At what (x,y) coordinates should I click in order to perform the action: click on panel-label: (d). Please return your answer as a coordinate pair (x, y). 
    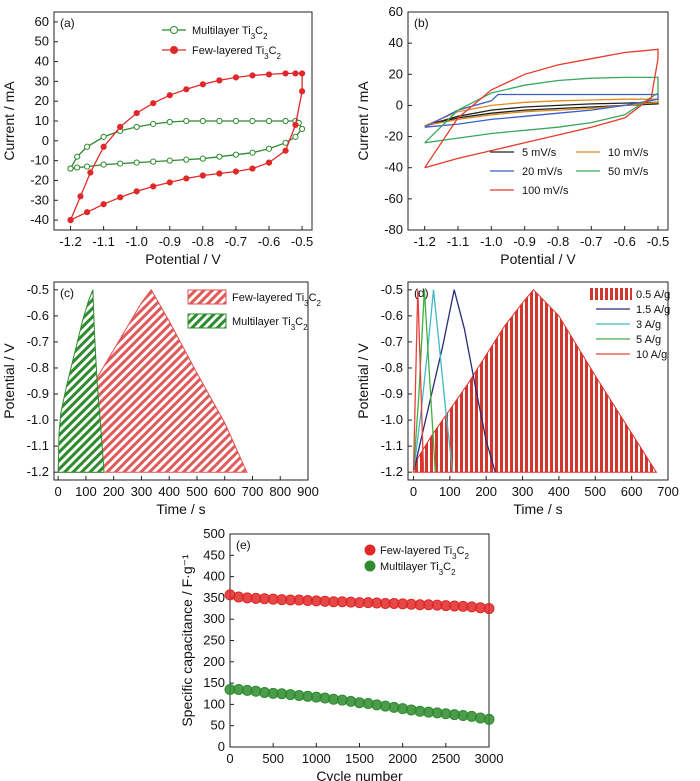
    Looking at the image, I should click on (421, 293).